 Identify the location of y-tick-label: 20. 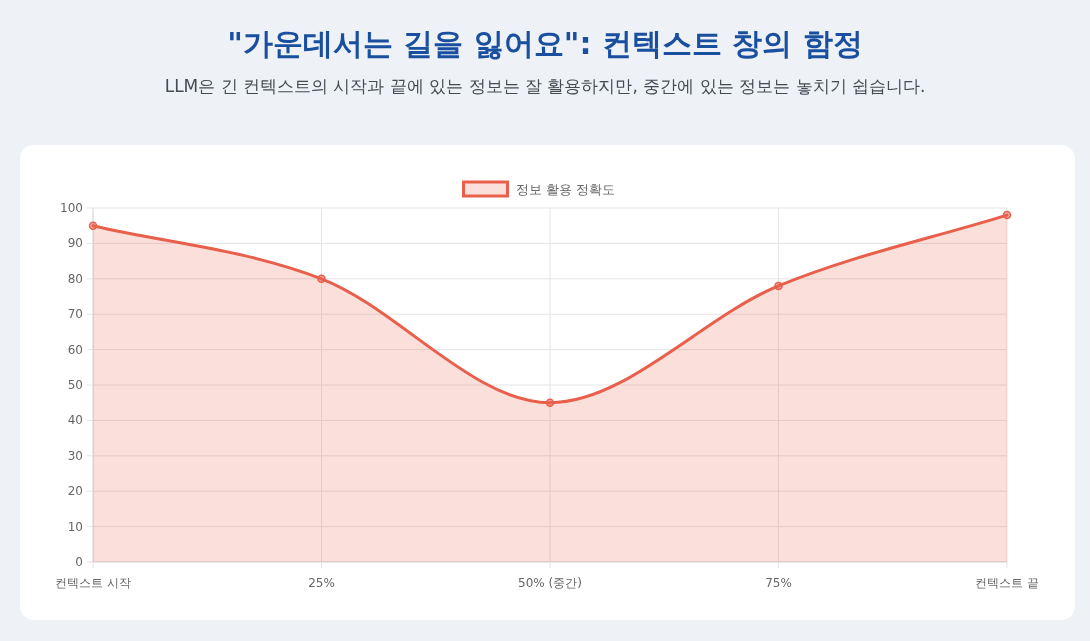
(75, 491).